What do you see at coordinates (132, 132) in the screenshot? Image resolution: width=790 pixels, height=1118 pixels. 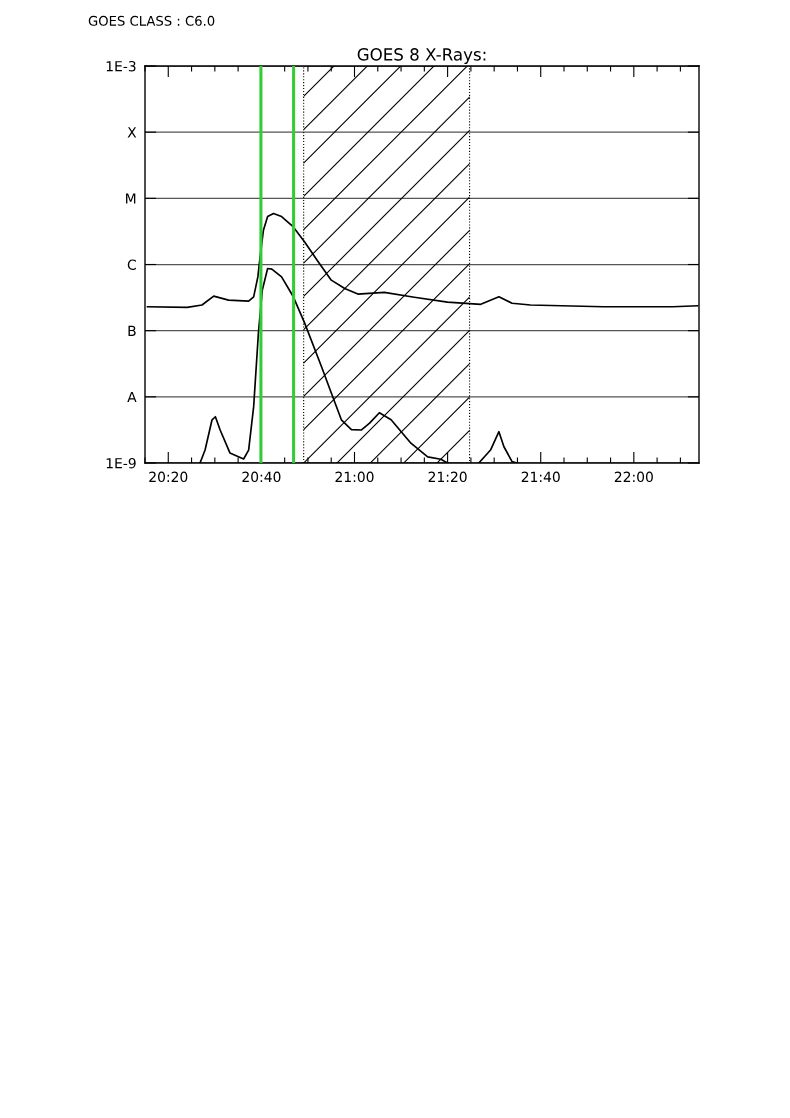 I see `y-tick-label: X` at bounding box center [132, 132].